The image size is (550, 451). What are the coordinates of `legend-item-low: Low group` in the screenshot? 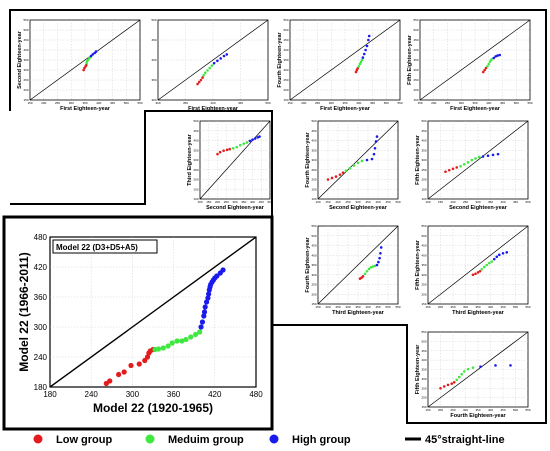 It's located at (72, 440).